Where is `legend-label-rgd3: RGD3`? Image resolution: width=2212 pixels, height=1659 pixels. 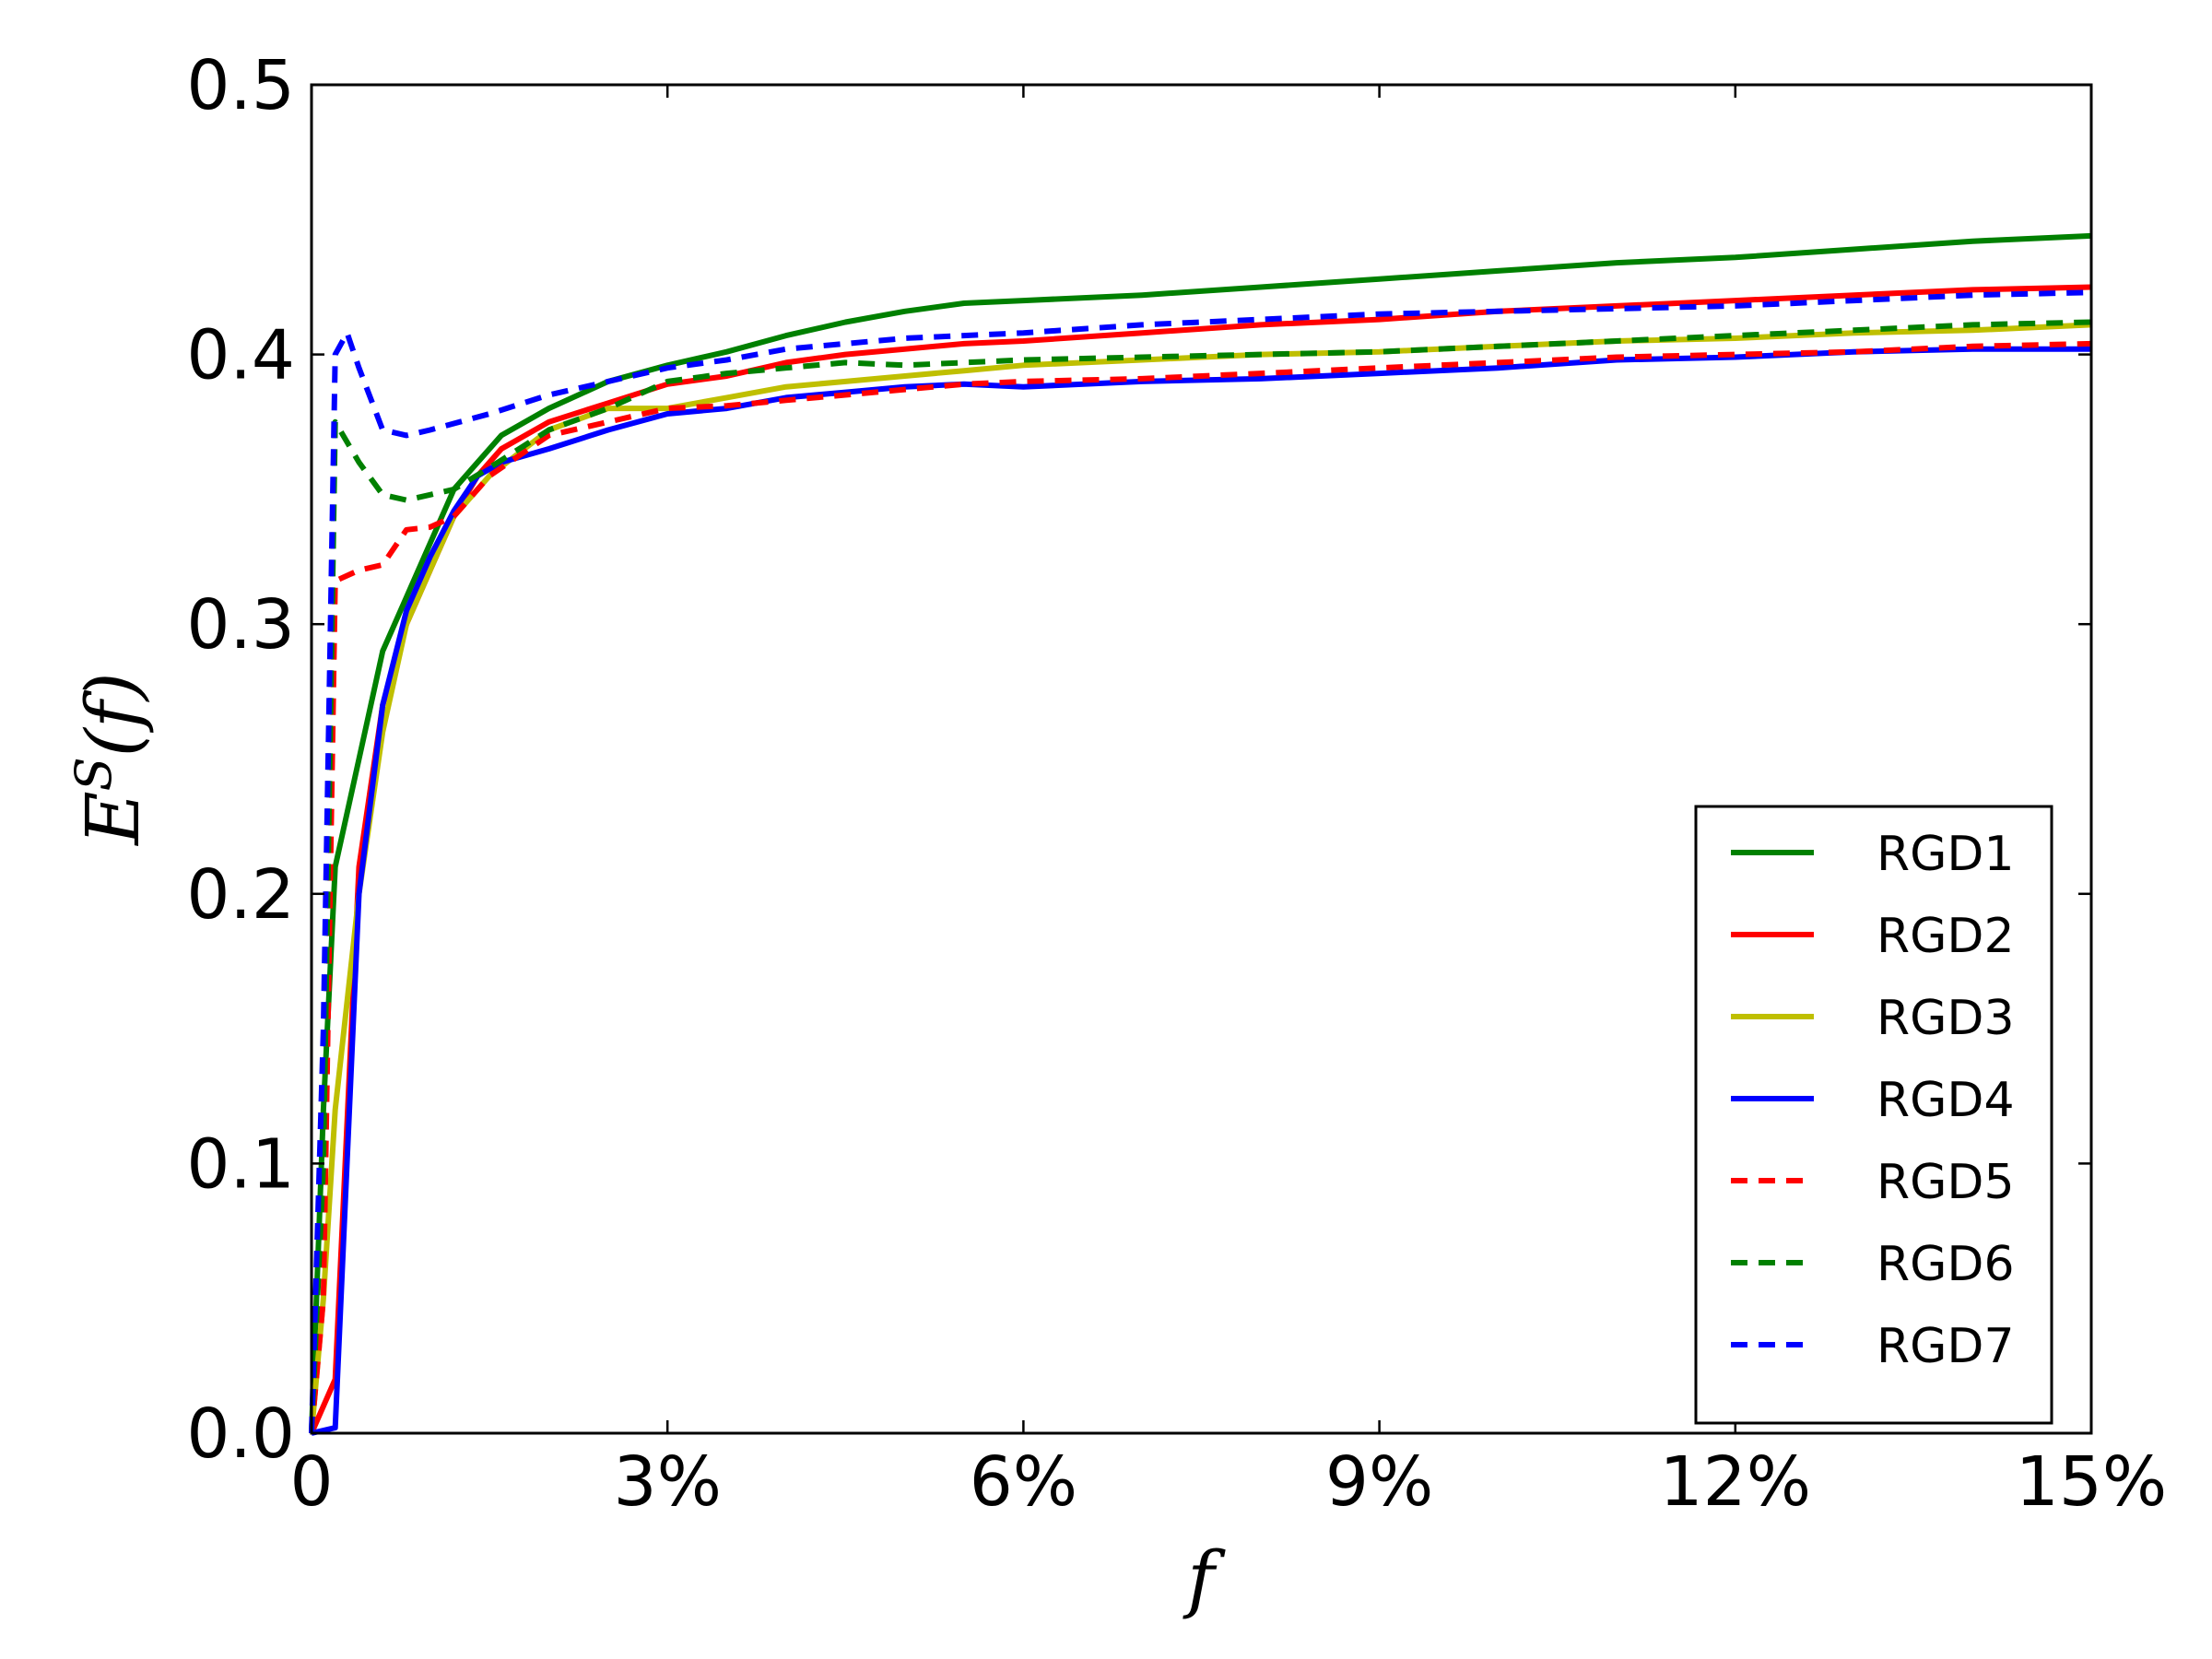 legend-label-rgd3: RGD3 is located at coordinates (1946, 1018).